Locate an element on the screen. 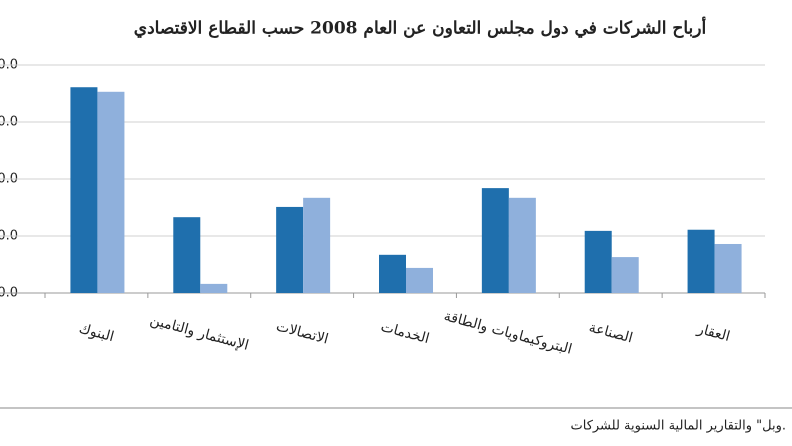 The height and width of the screenshot is (446, 792). x-tick-label: البنوك is located at coordinates (96, 333).